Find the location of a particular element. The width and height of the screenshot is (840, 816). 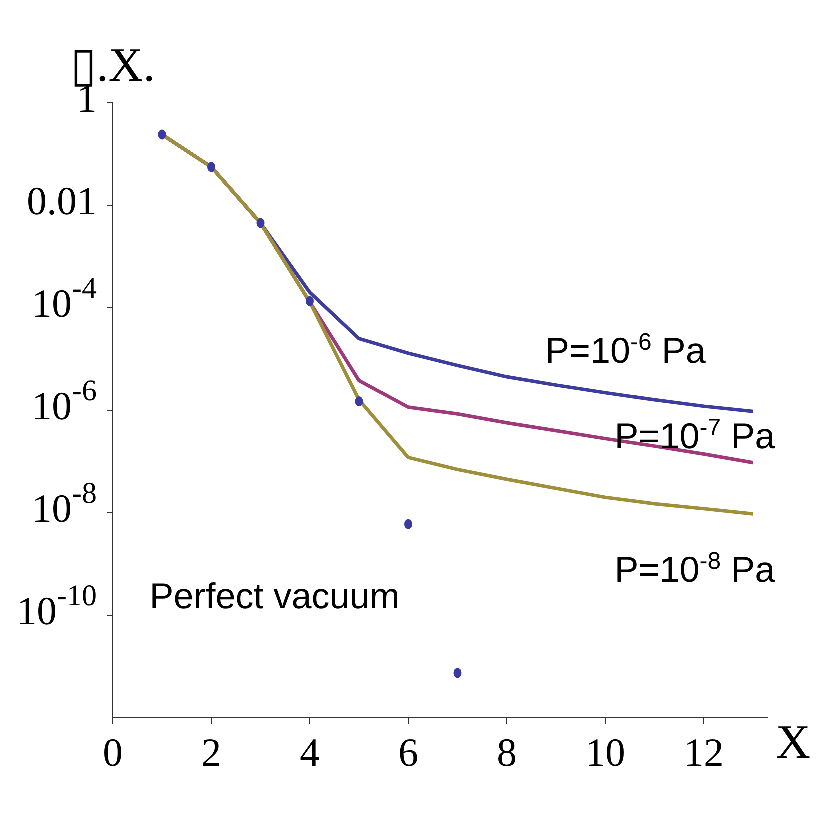

y-tick-label: 10$^{-8}$ is located at coordinates (64, 504).